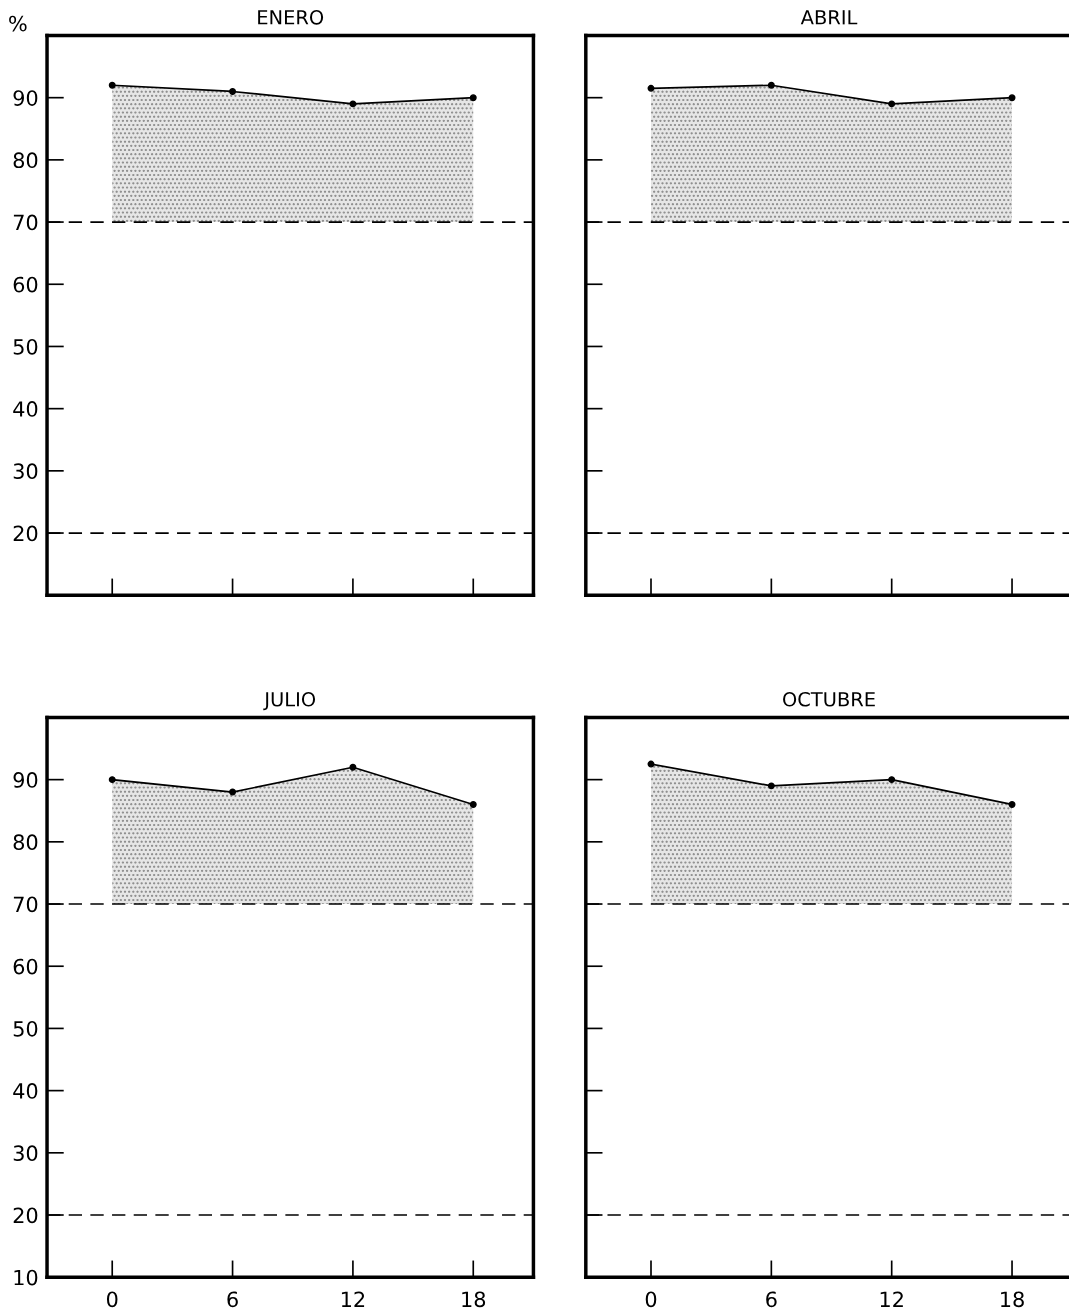 This screenshot has height=1314, width=1069. I want to click on chart-title: ABRIL, so click(829, 17).